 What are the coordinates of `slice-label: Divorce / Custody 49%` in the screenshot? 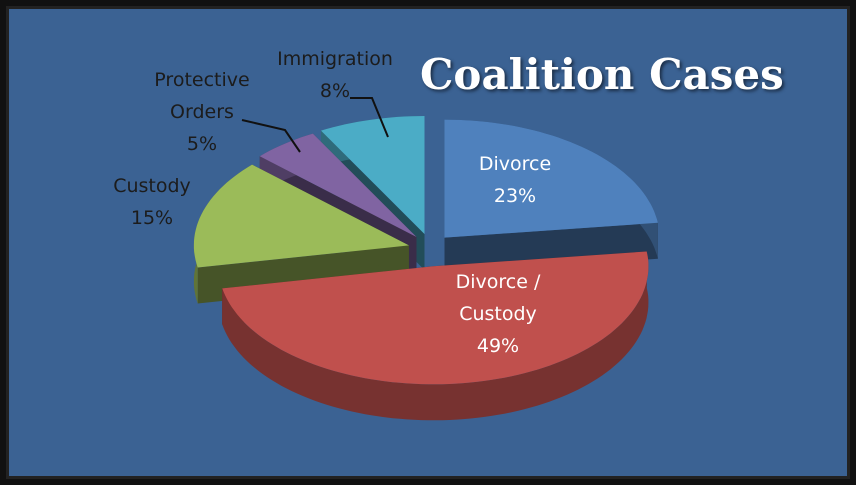 It's located at (498, 314).